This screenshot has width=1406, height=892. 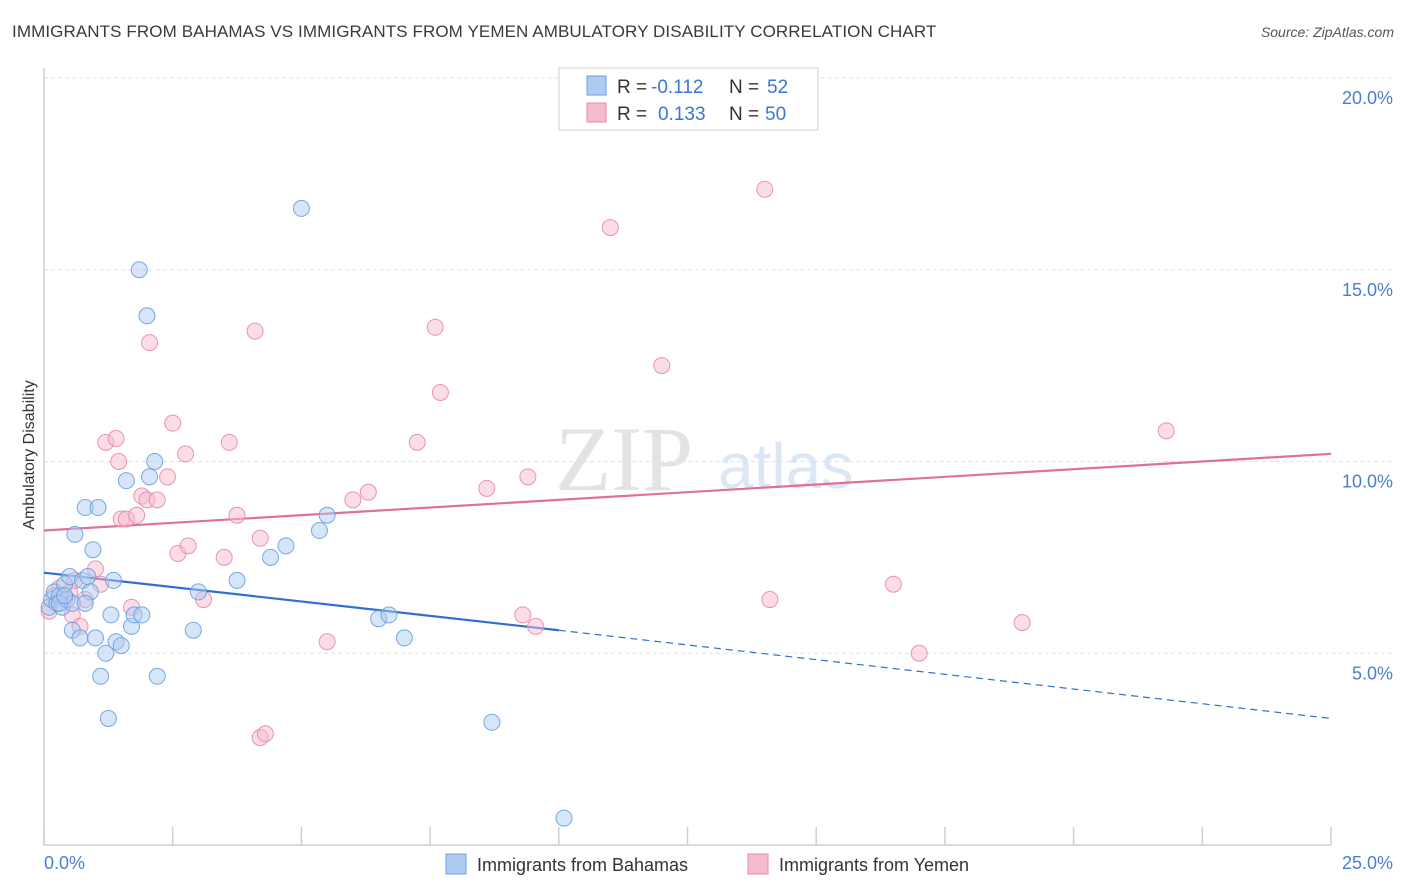 I want to click on x-tick-label: 25.0%, so click(x=1367, y=863).